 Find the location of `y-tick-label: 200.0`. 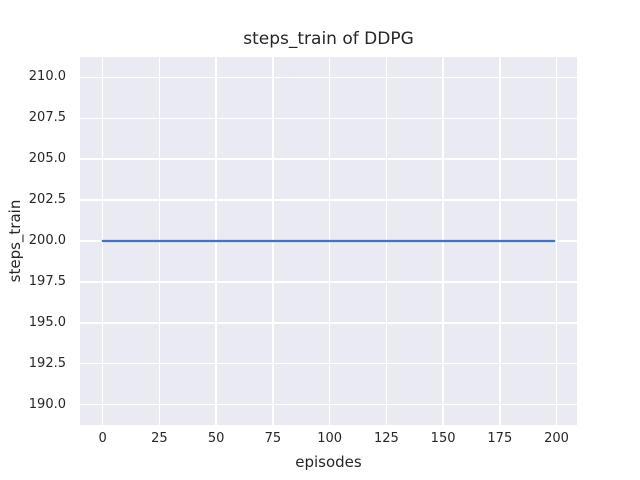

y-tick-label: 200.0 is located at coordinates (47, 240).